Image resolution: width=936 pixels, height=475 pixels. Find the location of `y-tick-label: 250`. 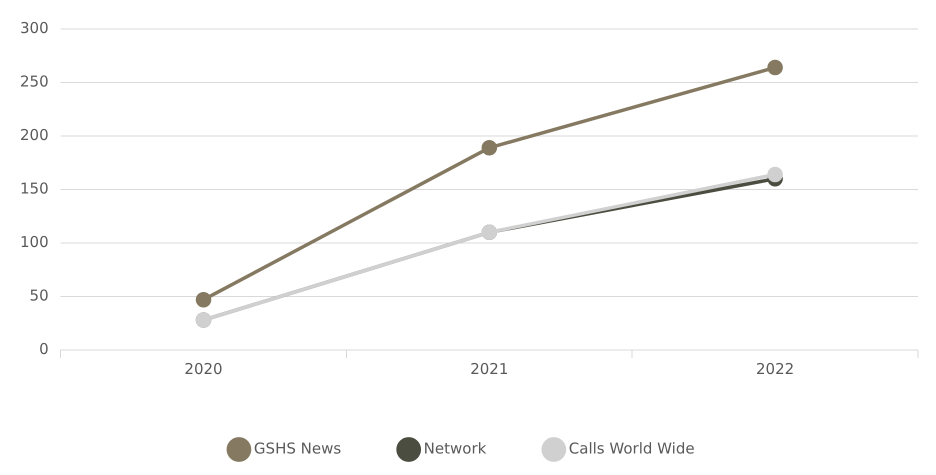

y-tick-label: 250 is located at coordinates (34, 81).